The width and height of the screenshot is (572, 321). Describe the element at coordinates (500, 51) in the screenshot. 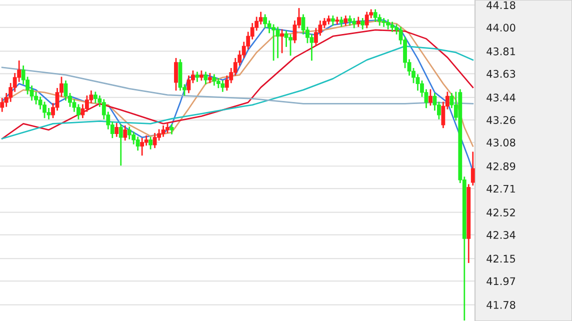

I see `y-tick-label: 43.81` at that location.